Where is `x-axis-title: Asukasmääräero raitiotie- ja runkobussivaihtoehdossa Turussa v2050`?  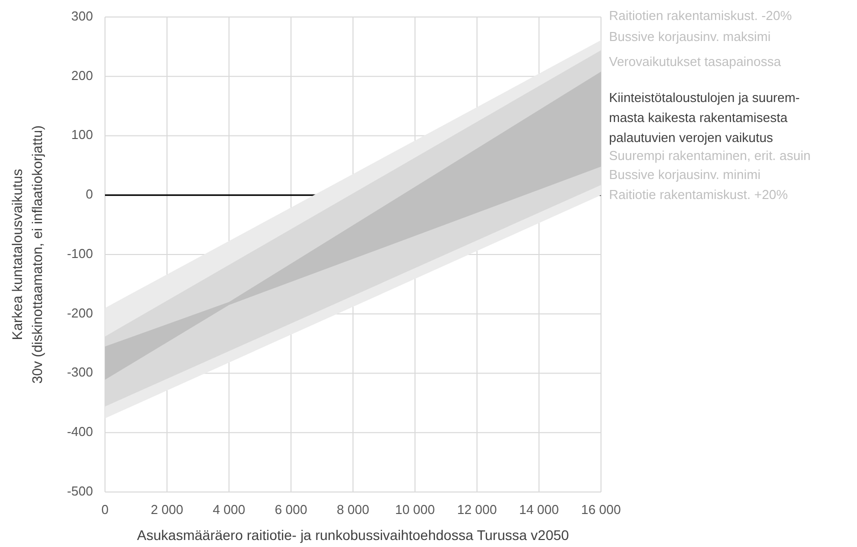 x-axis-title: Asukasmääräero raitiotie- ja runkobussivaihtoehdossa Turussa v2050 is located at coordinates (353, 535).